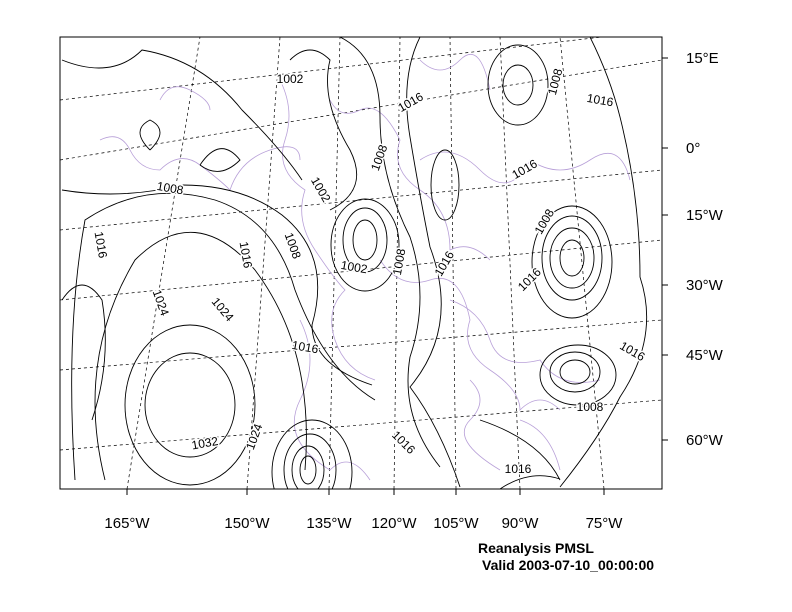 Image resolution: width=792 pixels, height=612 pixels. What do you see at coordinates (702, 58) in the screenshot?
I see `latitude-label: 15°E` at bounding box center [702, 58].